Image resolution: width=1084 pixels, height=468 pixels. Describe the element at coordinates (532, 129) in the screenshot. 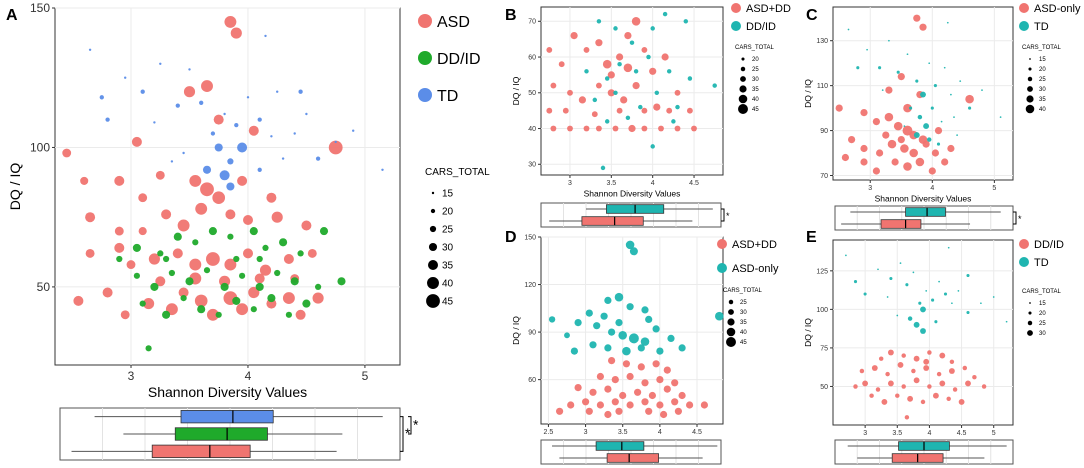

I see `y-tick-label: 40` at that location.